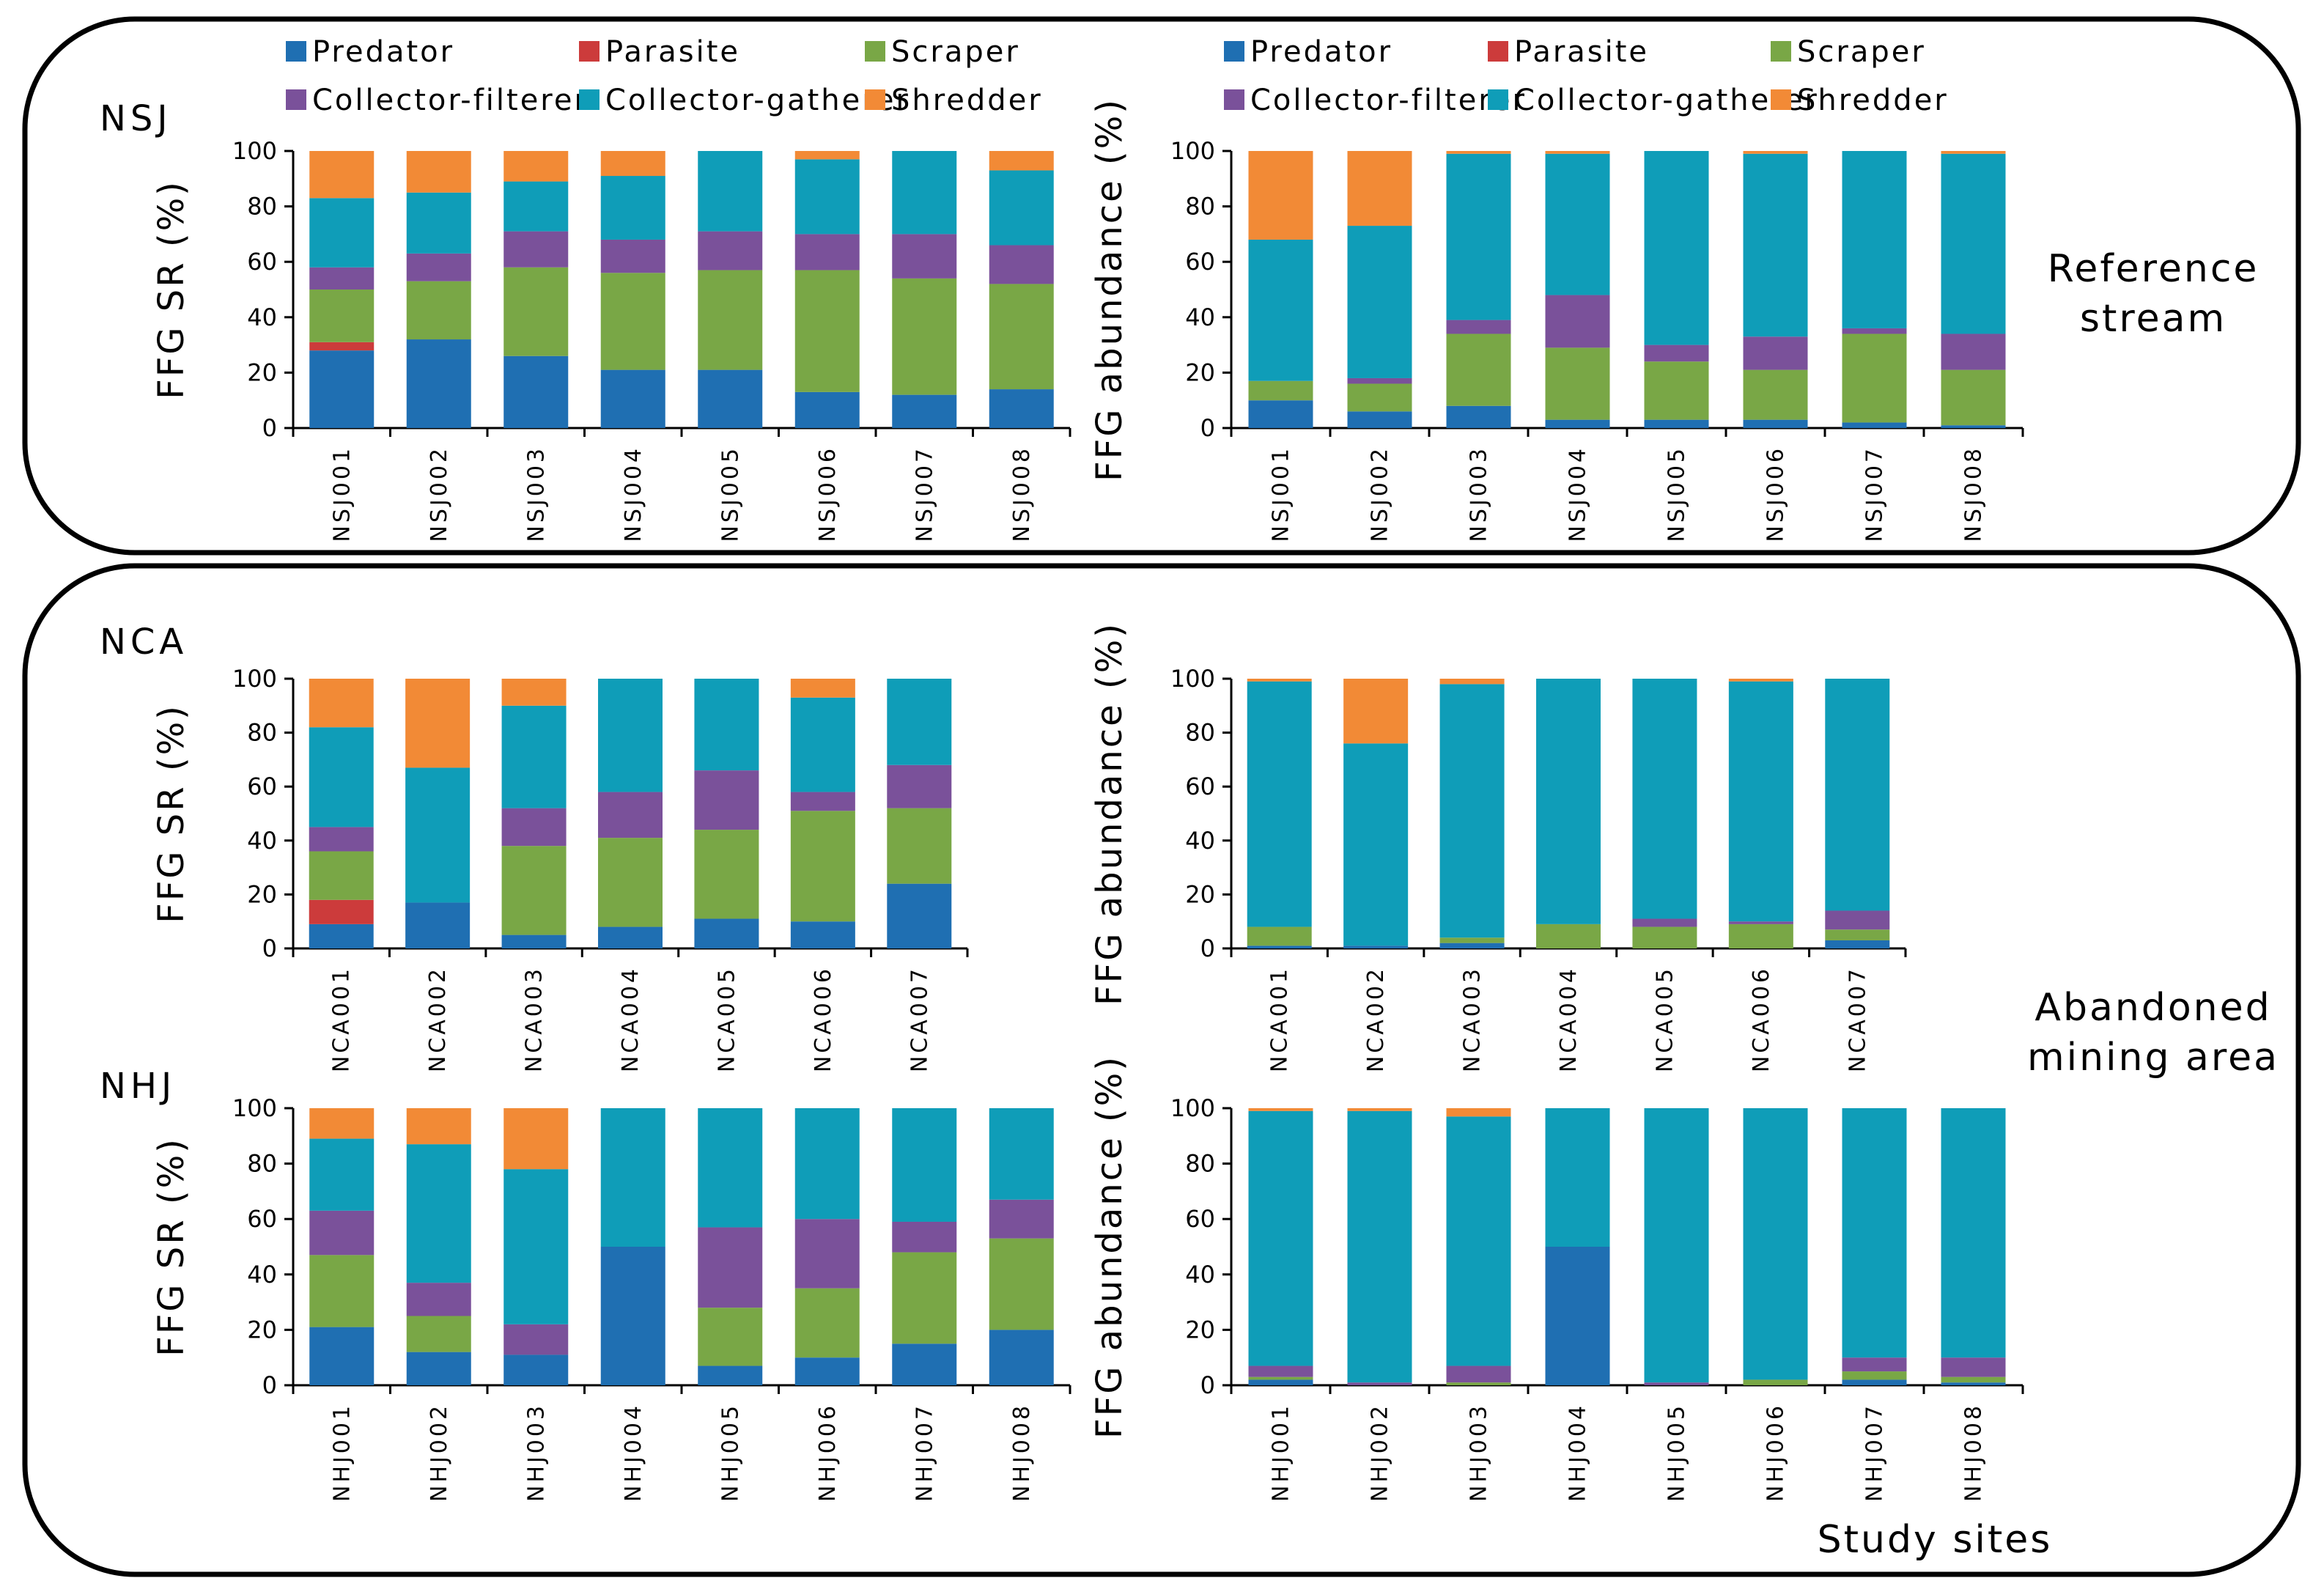  What do you see at coordinates (439, 1299) in the screenshot?
I see `bar-segment-collector-filterer-nhj002` at bounding box center [439, 1299].